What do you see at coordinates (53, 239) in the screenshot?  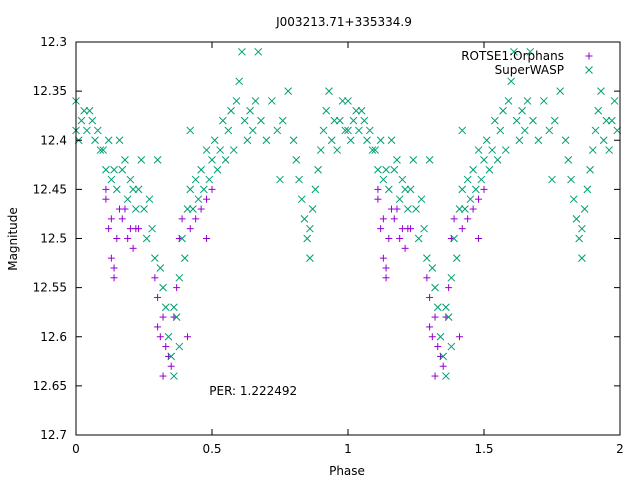 I see `y-tick-label: 12.5` at bounding box center [53, 239].